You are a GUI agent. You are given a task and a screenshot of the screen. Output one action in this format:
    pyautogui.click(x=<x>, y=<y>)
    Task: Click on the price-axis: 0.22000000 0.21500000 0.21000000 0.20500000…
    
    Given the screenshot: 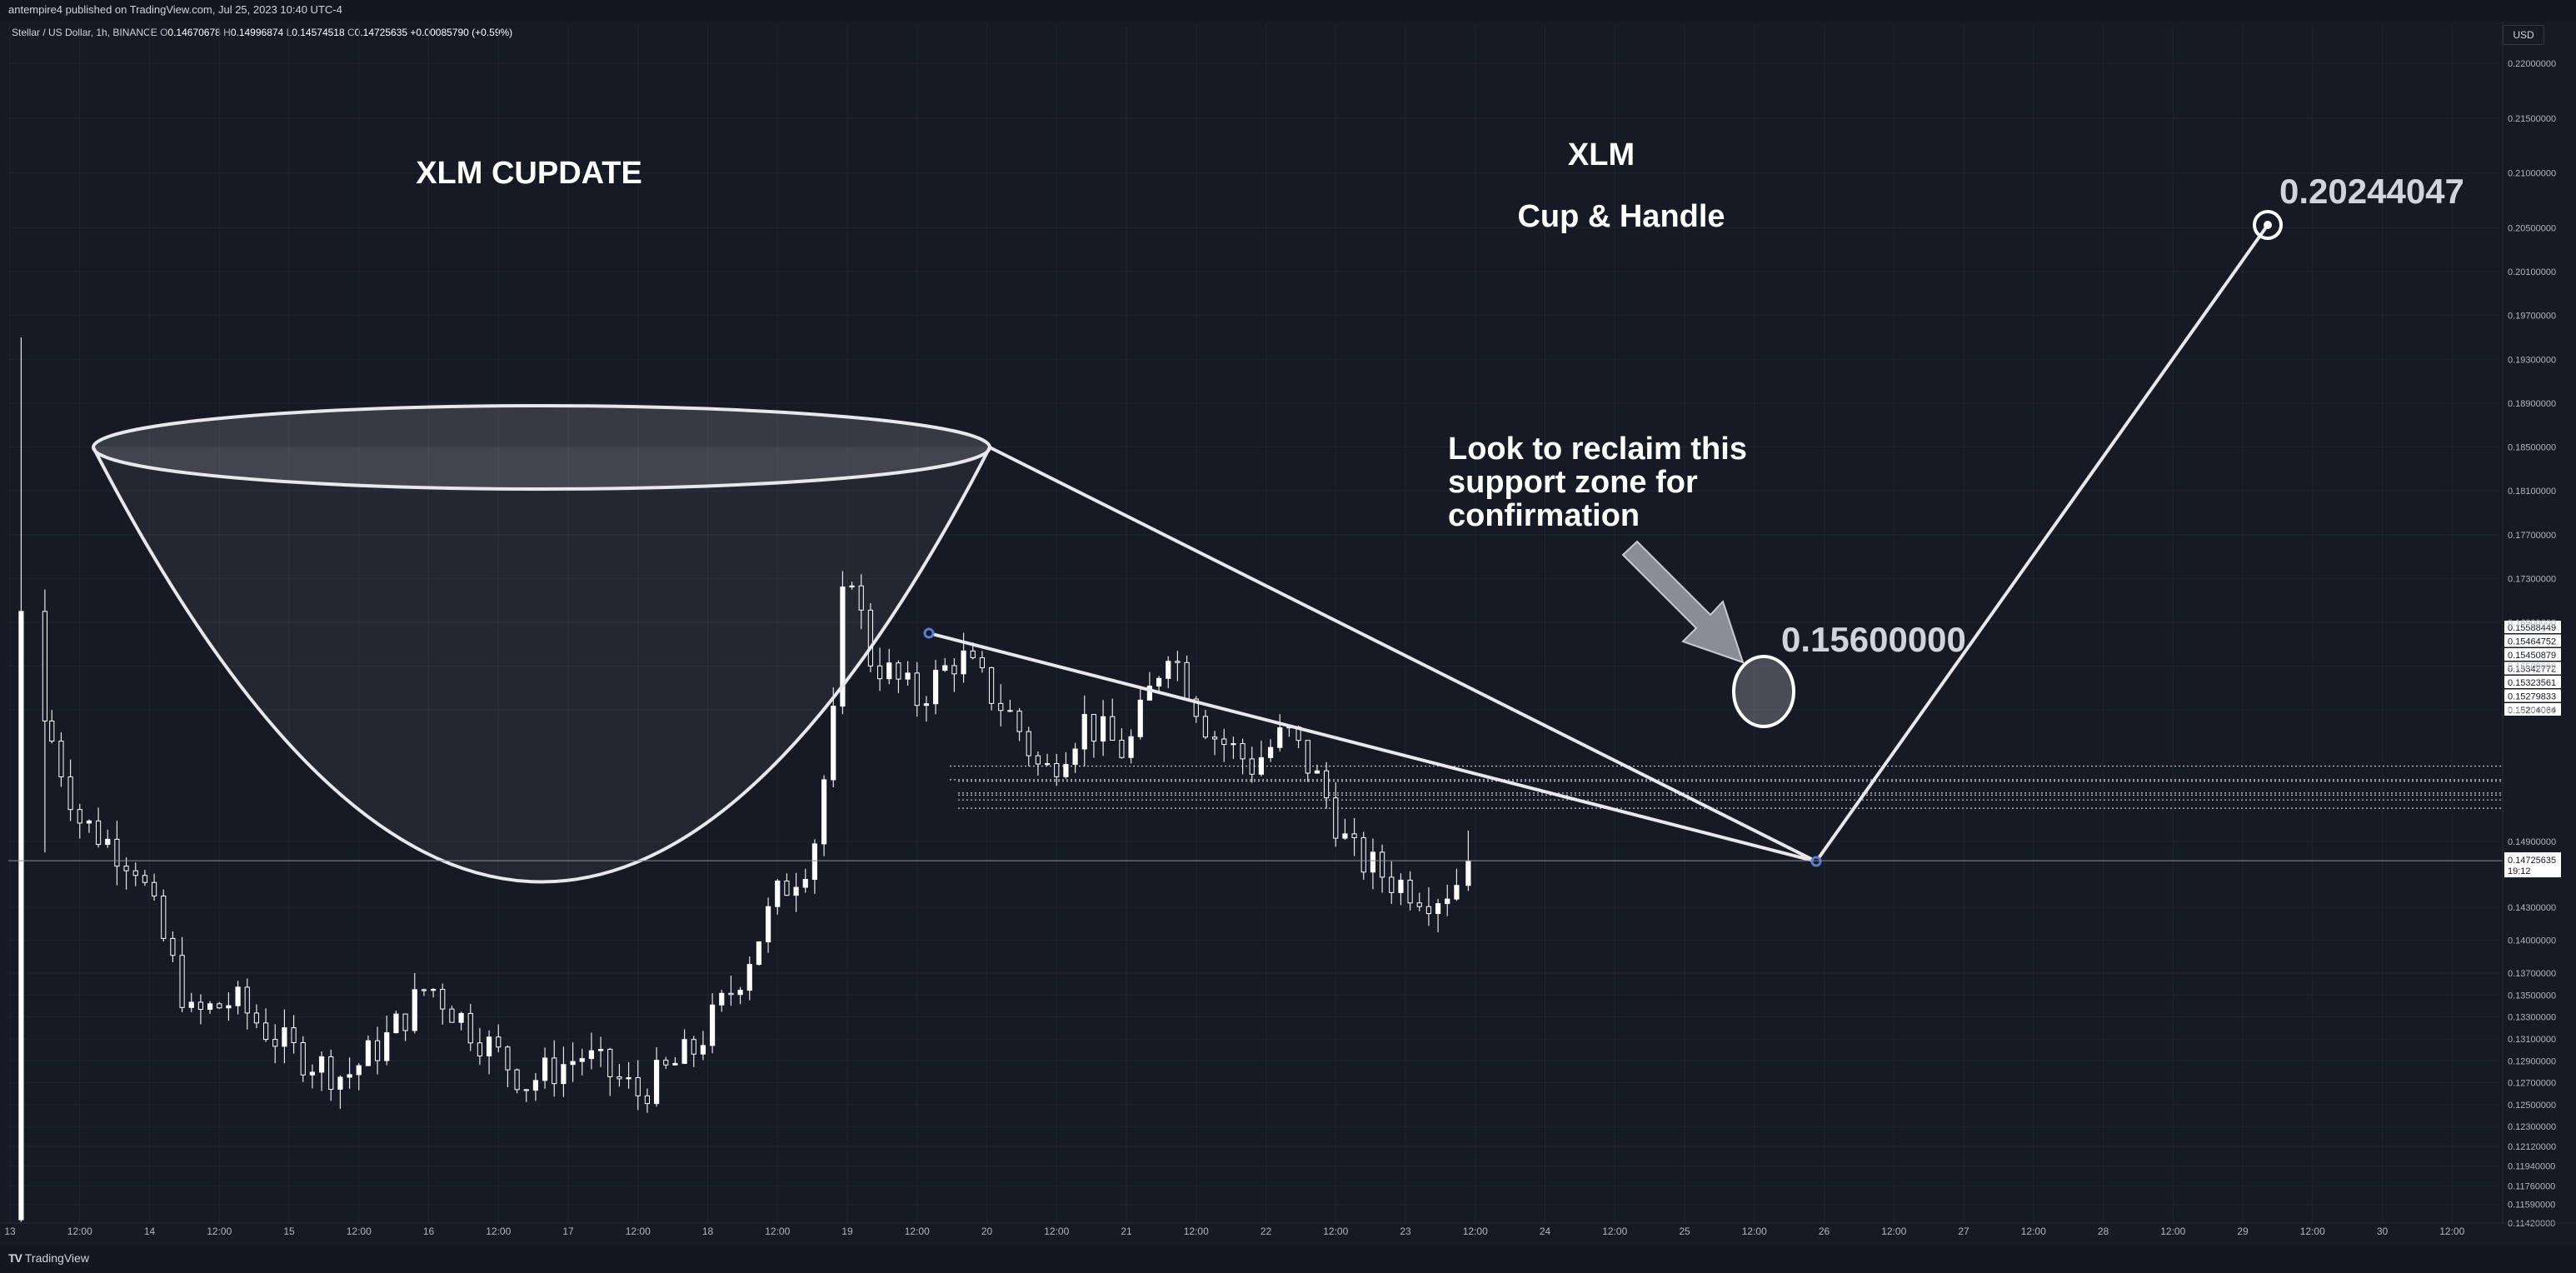 What is the action you would take?
    pyautogui.click(x=2529, y=625)
    